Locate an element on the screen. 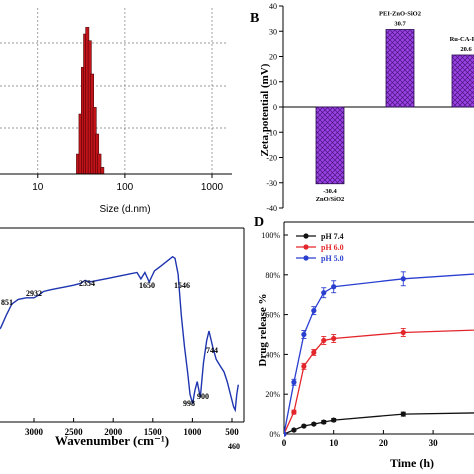  y-tick-label: -20 is located at coordinates (271, 158).